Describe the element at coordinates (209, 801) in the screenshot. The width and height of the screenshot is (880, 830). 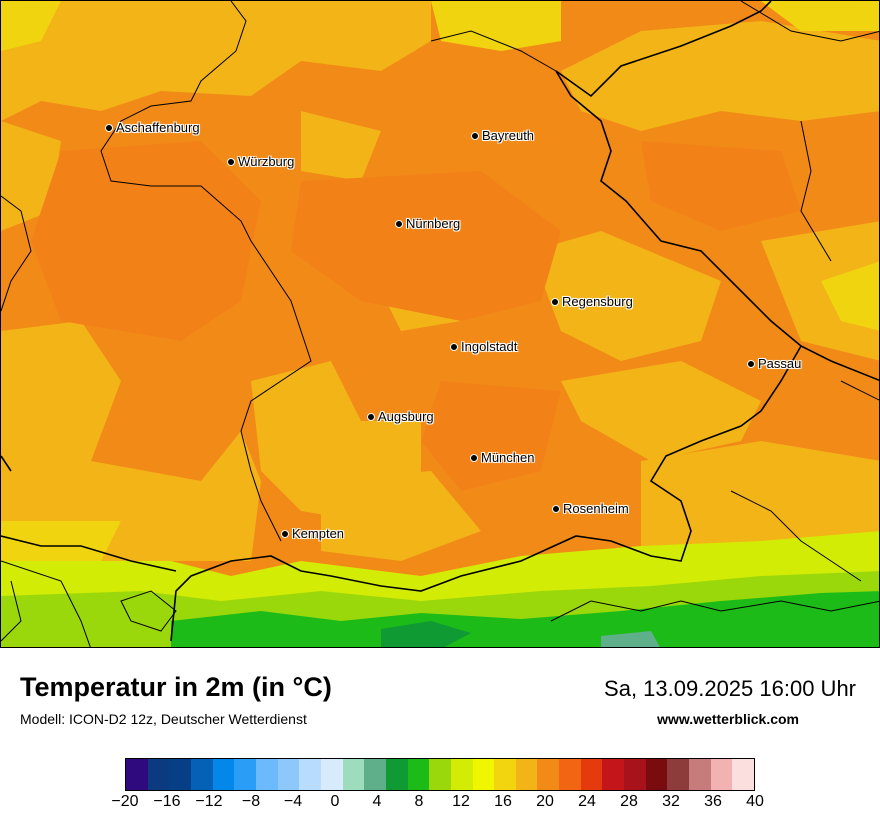
I see `legend-tick-label: −12` at that location.